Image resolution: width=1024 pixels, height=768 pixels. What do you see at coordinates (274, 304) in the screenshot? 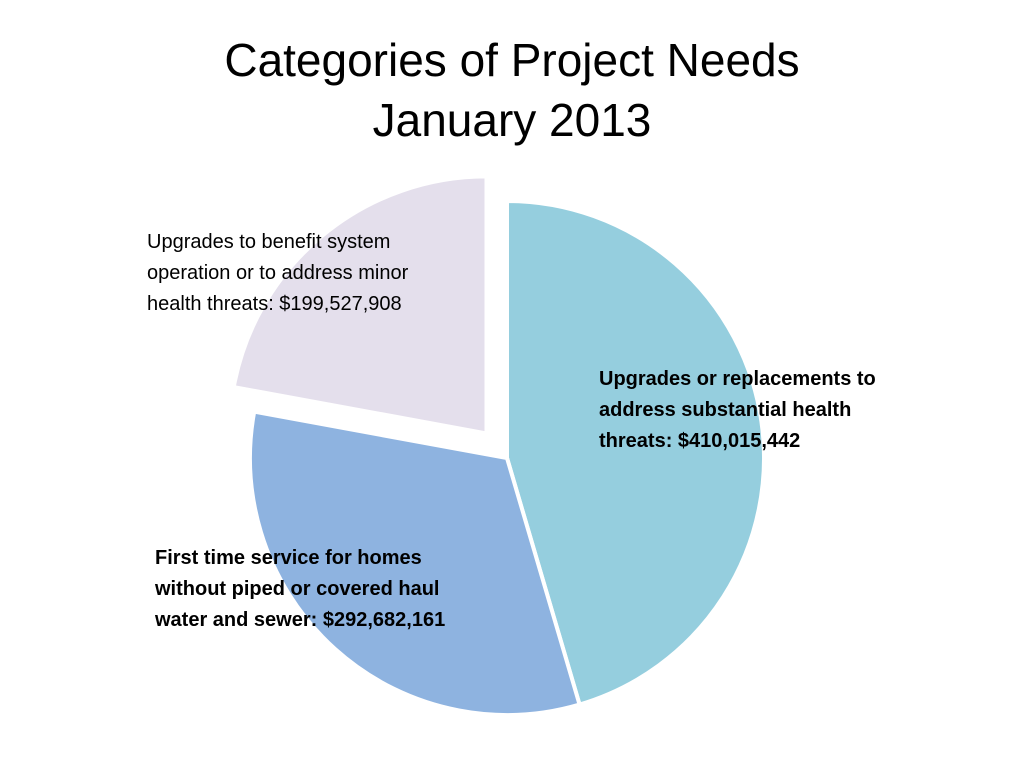
I see `slice-label-line: health threats: $199,527,908` at bounding box center [274, 304].